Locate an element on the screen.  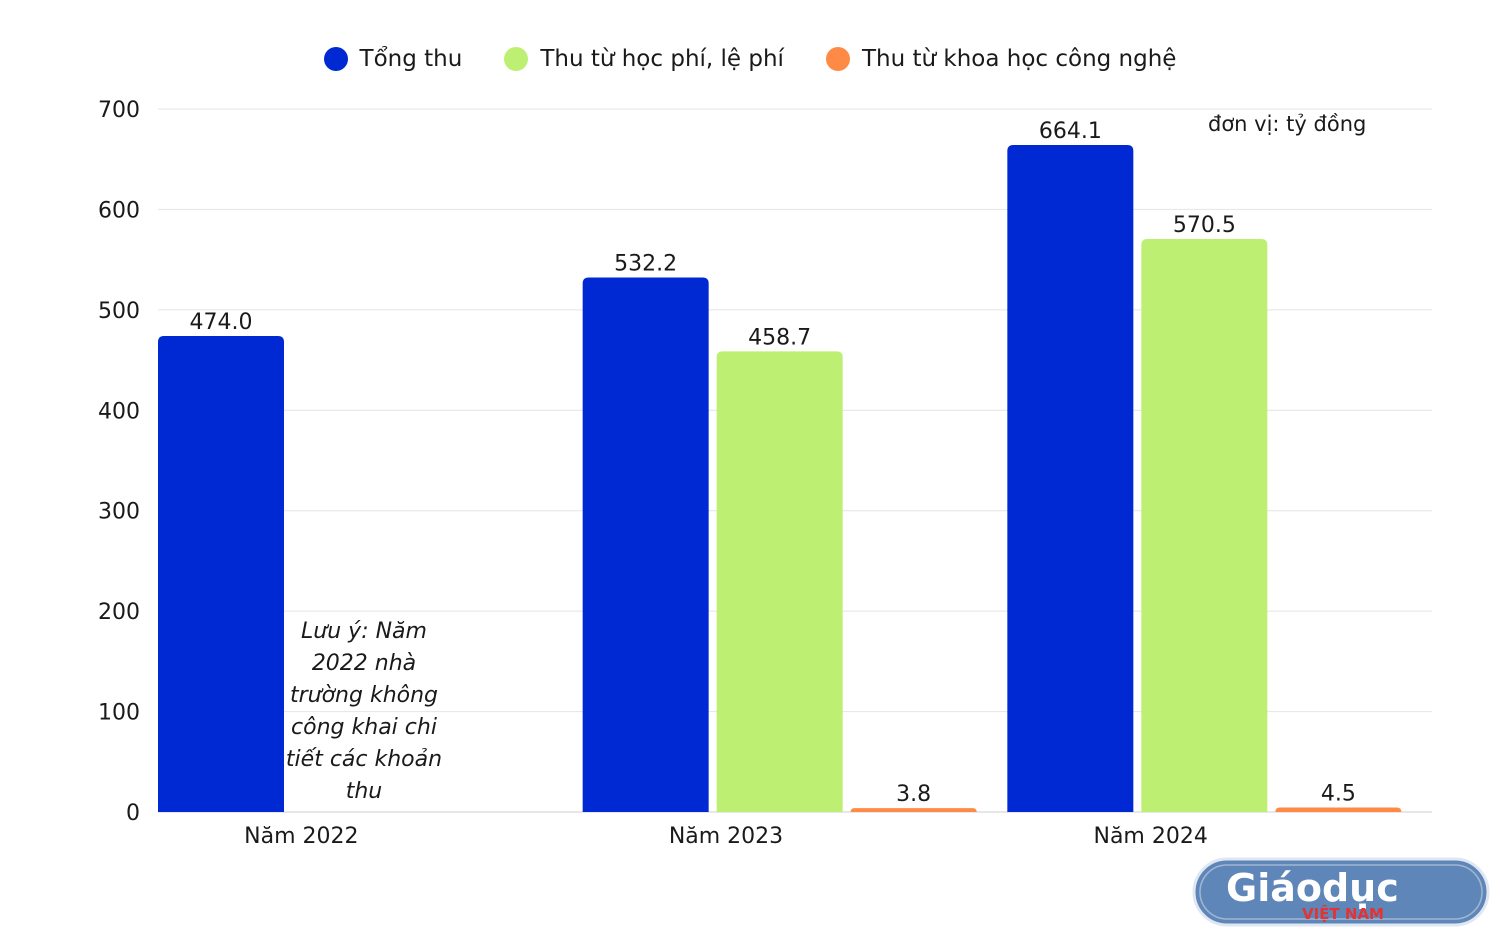
y-tick-label: 500 is located at coordinates (119, 311).